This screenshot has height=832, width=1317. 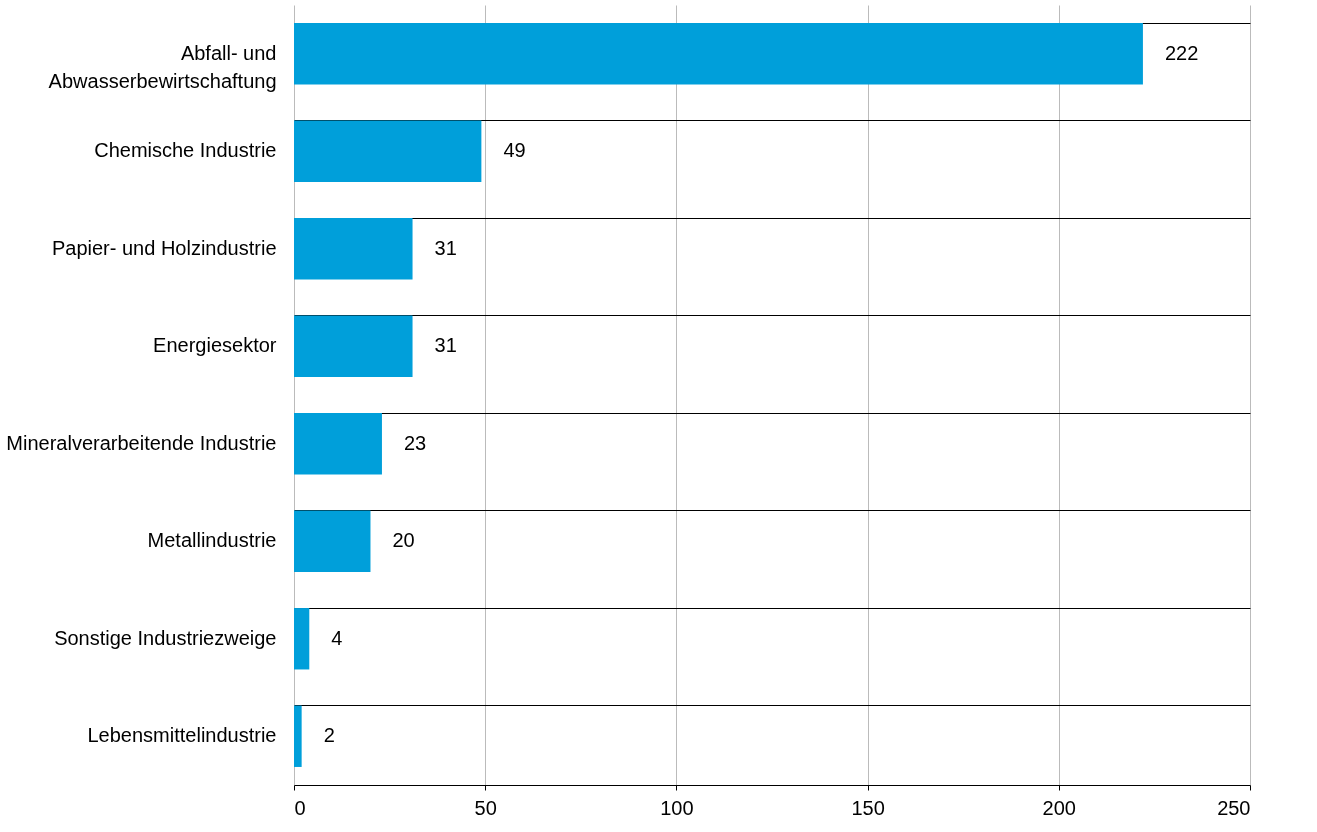 What do you see at coordinates (212, 540) in the screenshot?
I see `y-tick-label: Metallindustrie` at bounding box center [212, 540].